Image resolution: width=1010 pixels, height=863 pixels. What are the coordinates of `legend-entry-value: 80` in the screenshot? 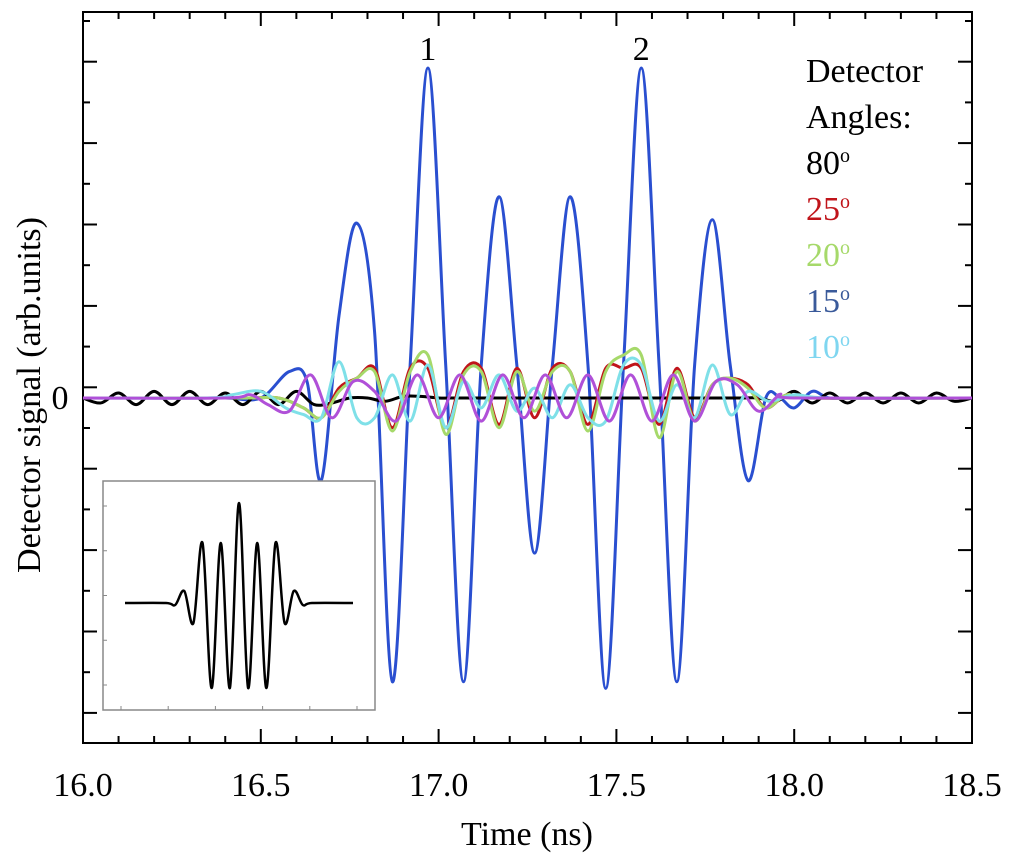 It's located at (823, 163).